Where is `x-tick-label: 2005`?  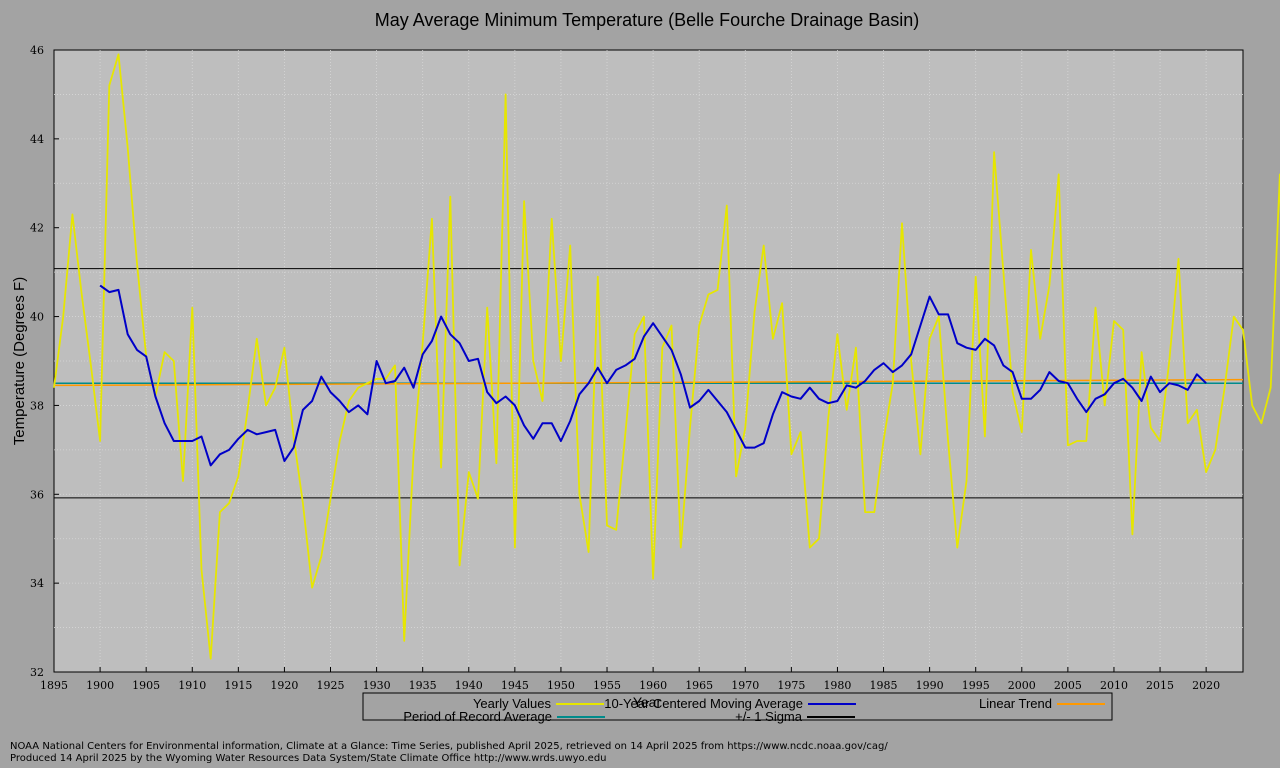 x-tick-label: 2005 is located at coordinates (1068, 685).